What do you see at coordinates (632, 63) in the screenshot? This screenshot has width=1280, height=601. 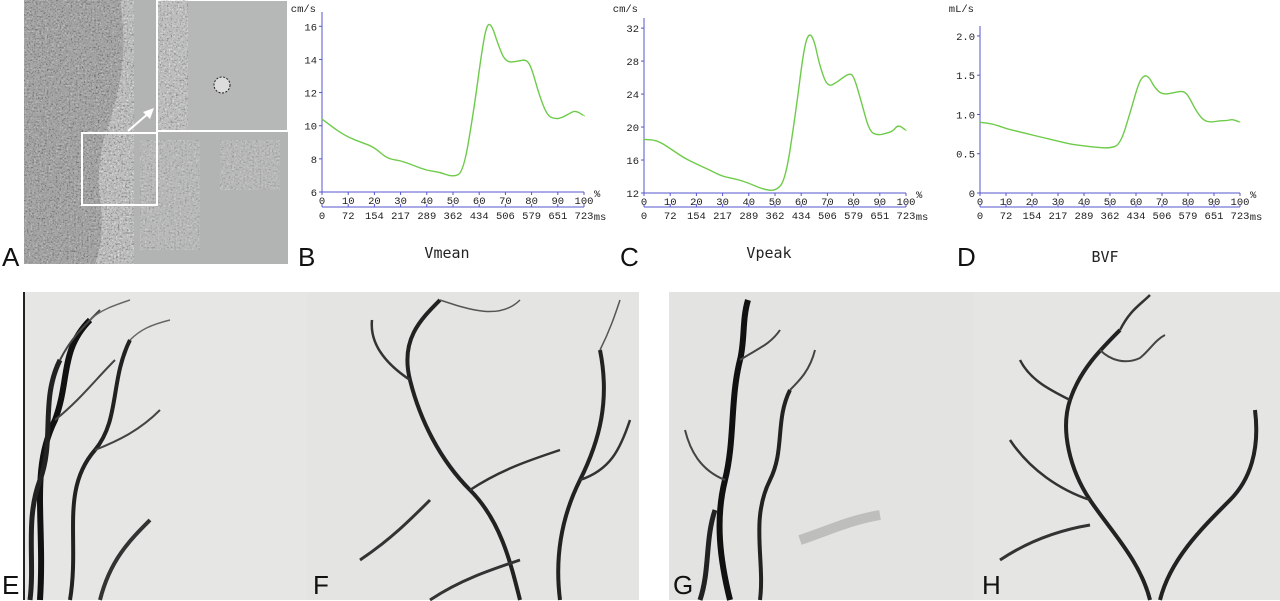 I see `y-tick-label: 28` at bounding box center [632, 63].